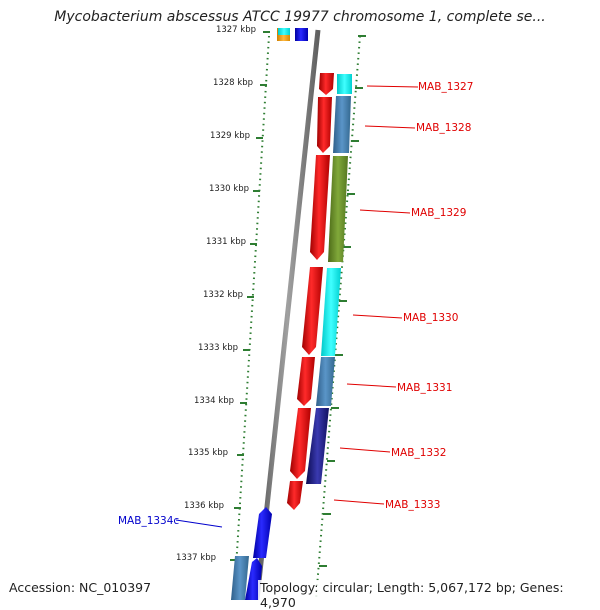 The height and width of the screenshot is (610, 600). Describe the element at coordinates (229, 189) in the screenshot. I see `ruler-label-1330: 1330 kbp` at that location.